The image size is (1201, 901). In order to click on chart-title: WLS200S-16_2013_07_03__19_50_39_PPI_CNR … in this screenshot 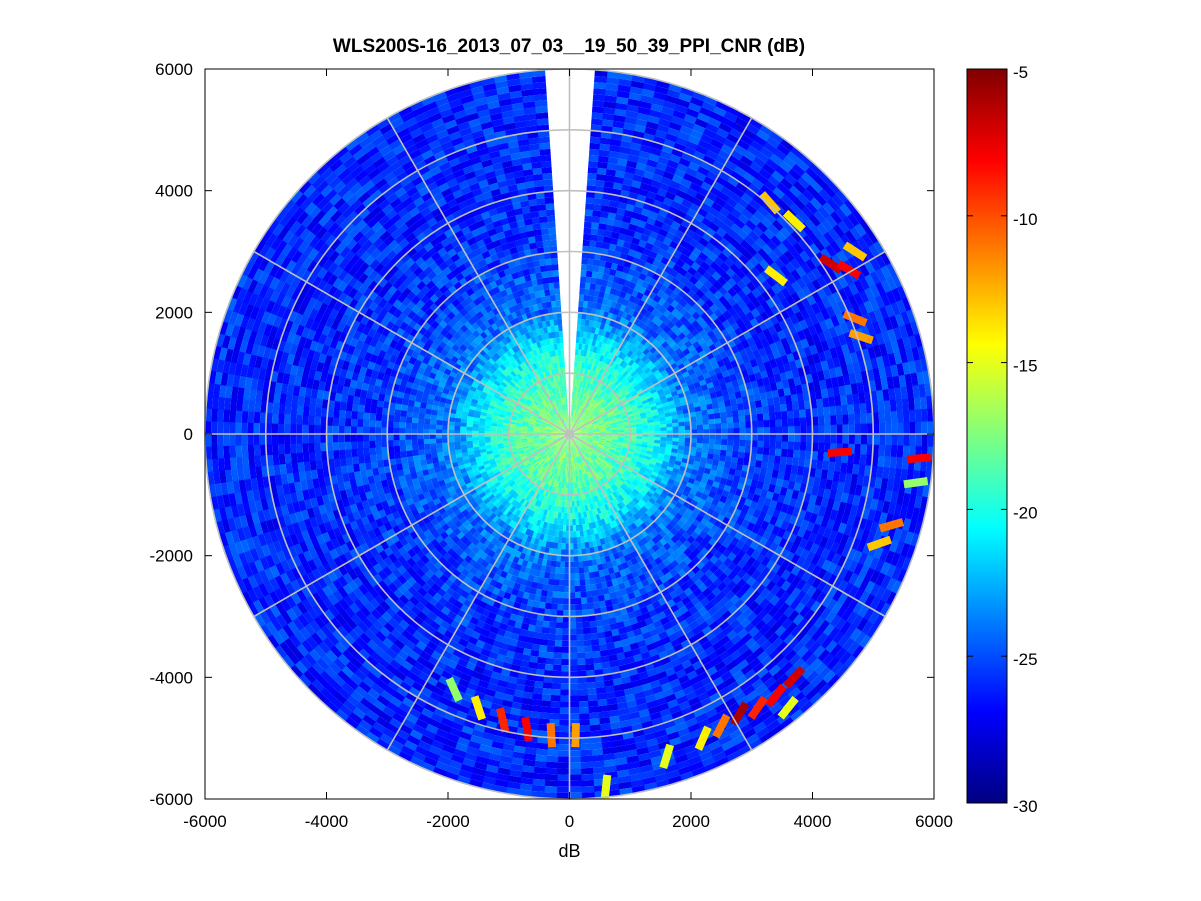, I will do `click(569, 46)`.